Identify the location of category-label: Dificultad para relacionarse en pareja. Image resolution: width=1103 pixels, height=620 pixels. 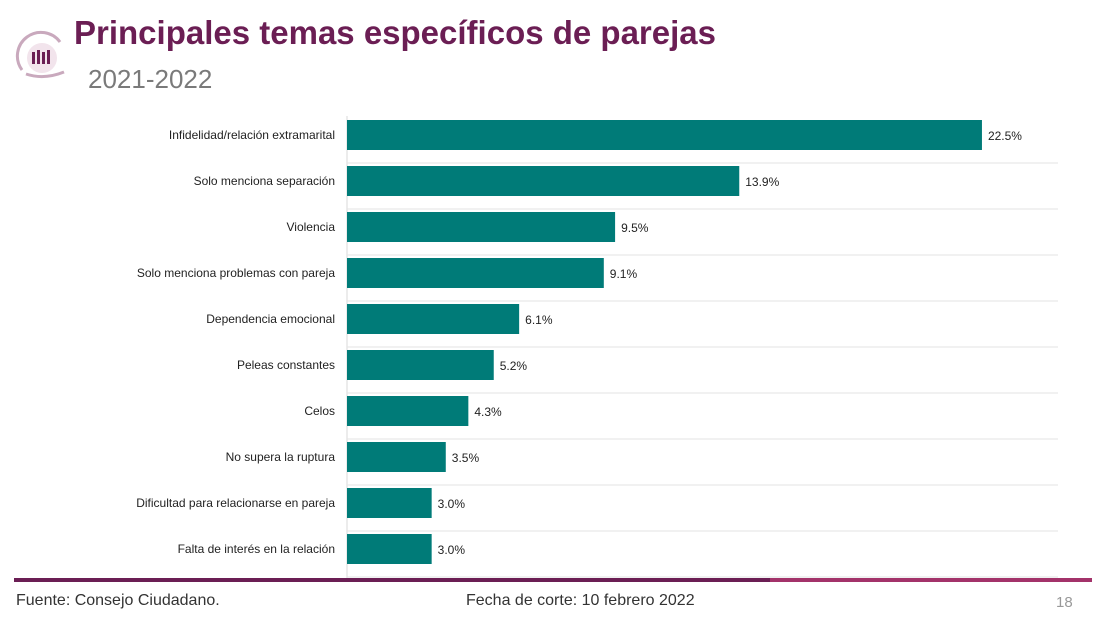
(235, 503).